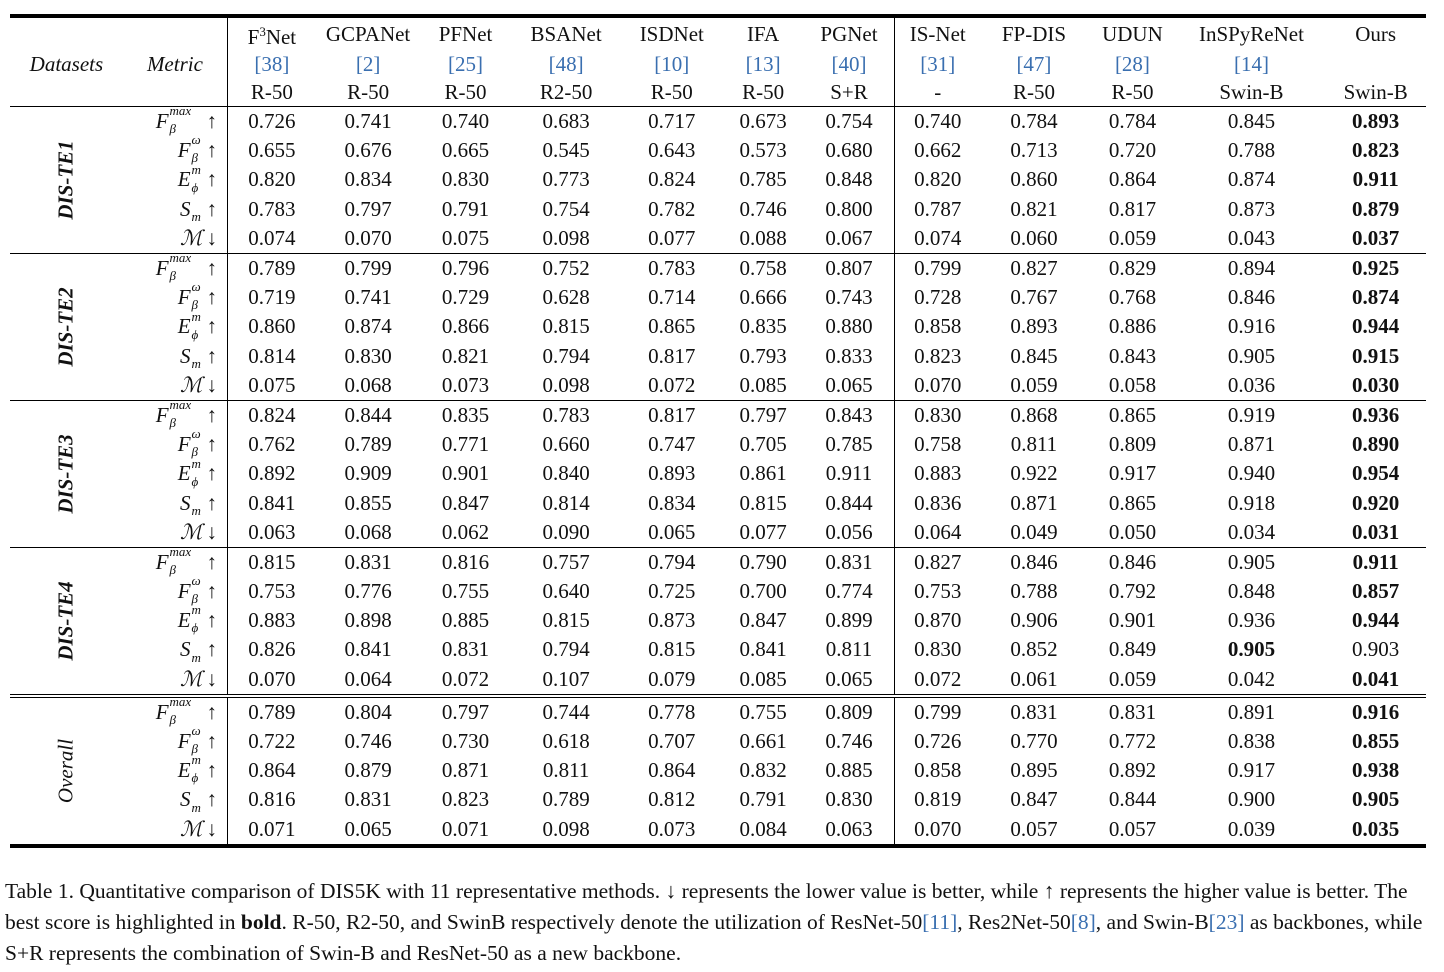 The height and width of the screenshot is (972, 1444). What do you see at coordinates (566, 64) in the screenshot?
I see `method-ref-link: [48]` at bounding box center [566, 64].